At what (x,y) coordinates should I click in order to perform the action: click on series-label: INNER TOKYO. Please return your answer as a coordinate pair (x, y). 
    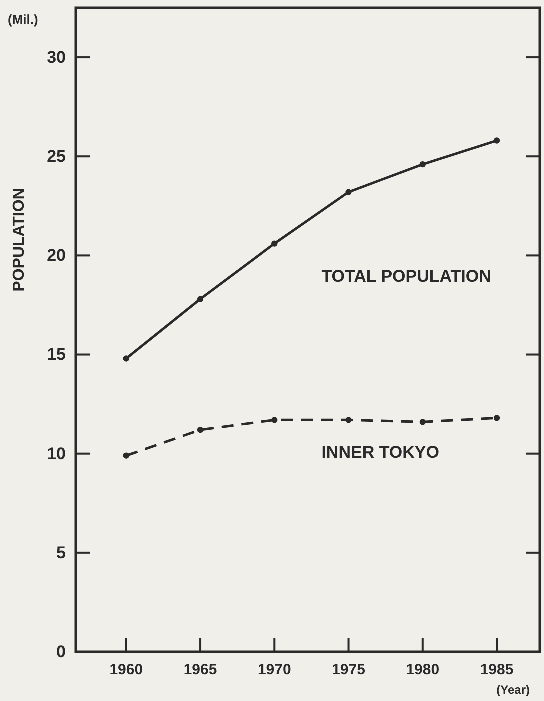
    Looking at the image, I should click on (381, 452).